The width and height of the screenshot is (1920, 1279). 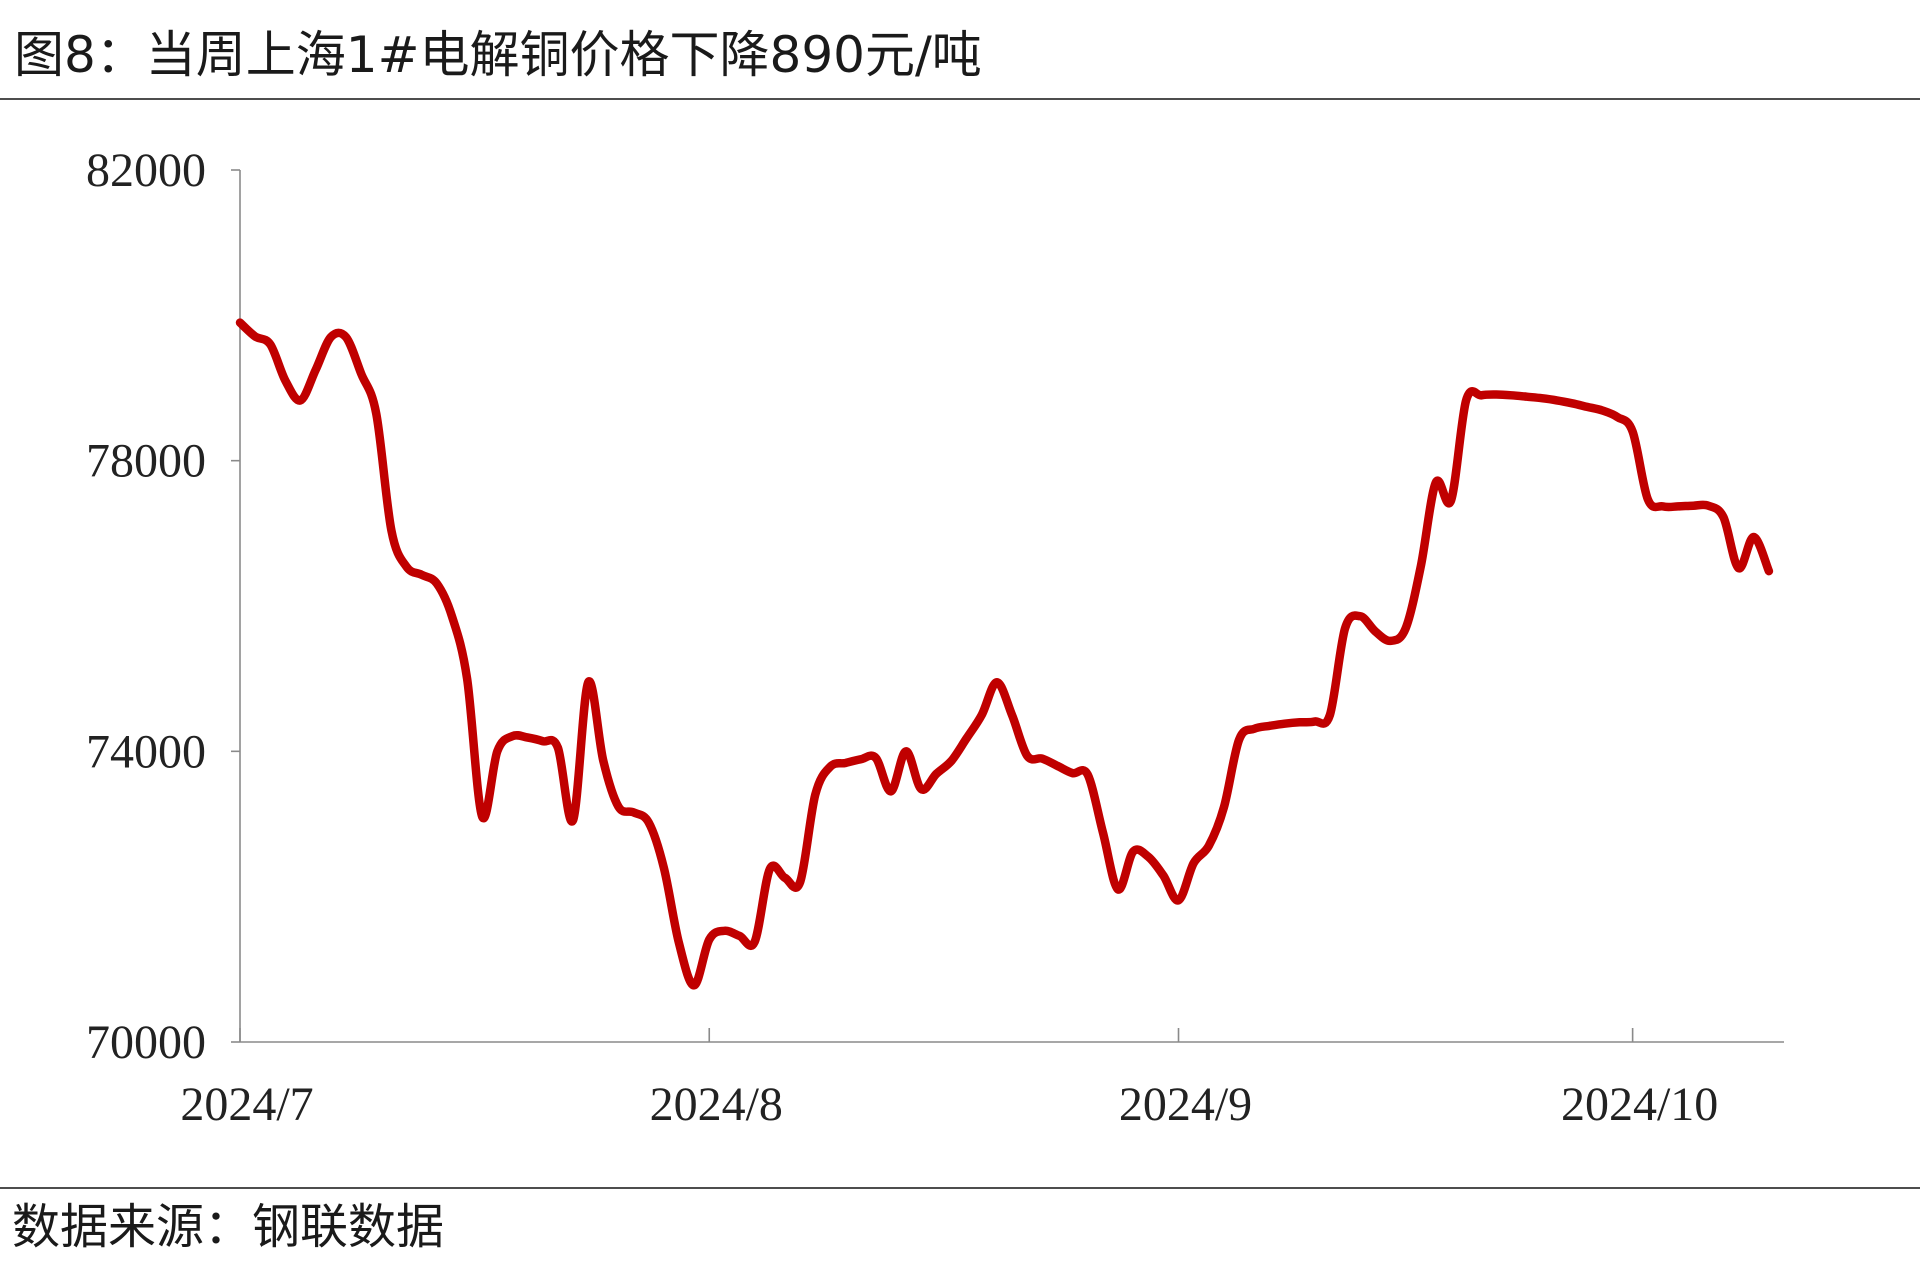 What do you see at coordinates (235, 606) in the screenshot?
I see `y-axis-ticks` at bounding box center [235, 606].